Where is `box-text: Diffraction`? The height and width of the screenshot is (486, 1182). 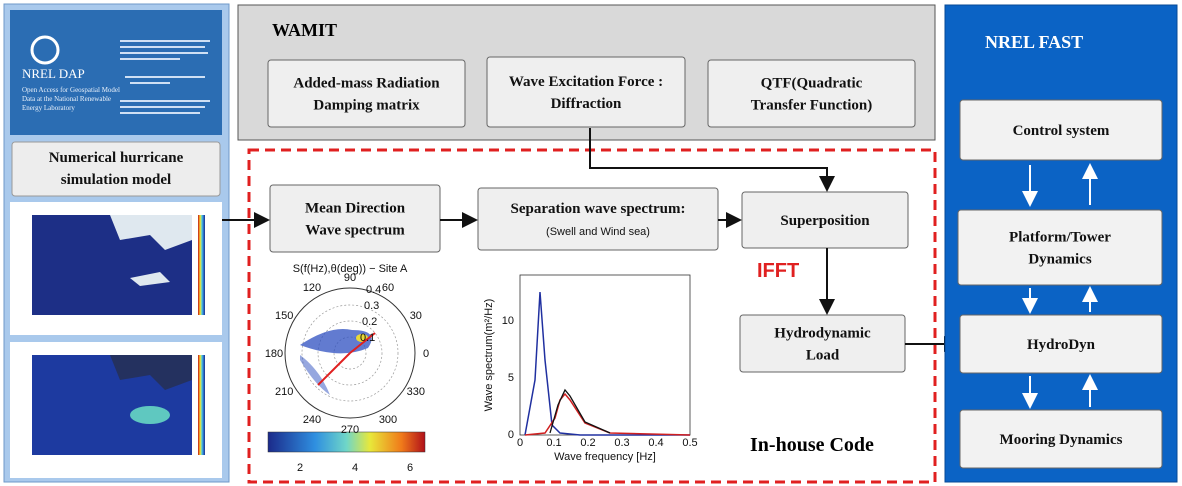 box-text: Diffraction is located at coordinates (586, 104).